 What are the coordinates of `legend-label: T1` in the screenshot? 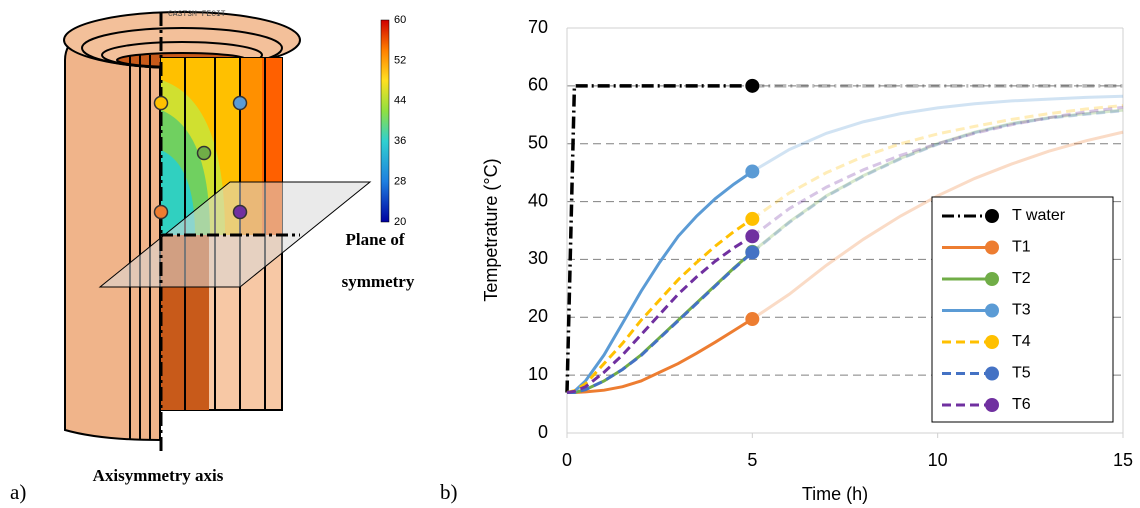 It's located at (1021, 247).